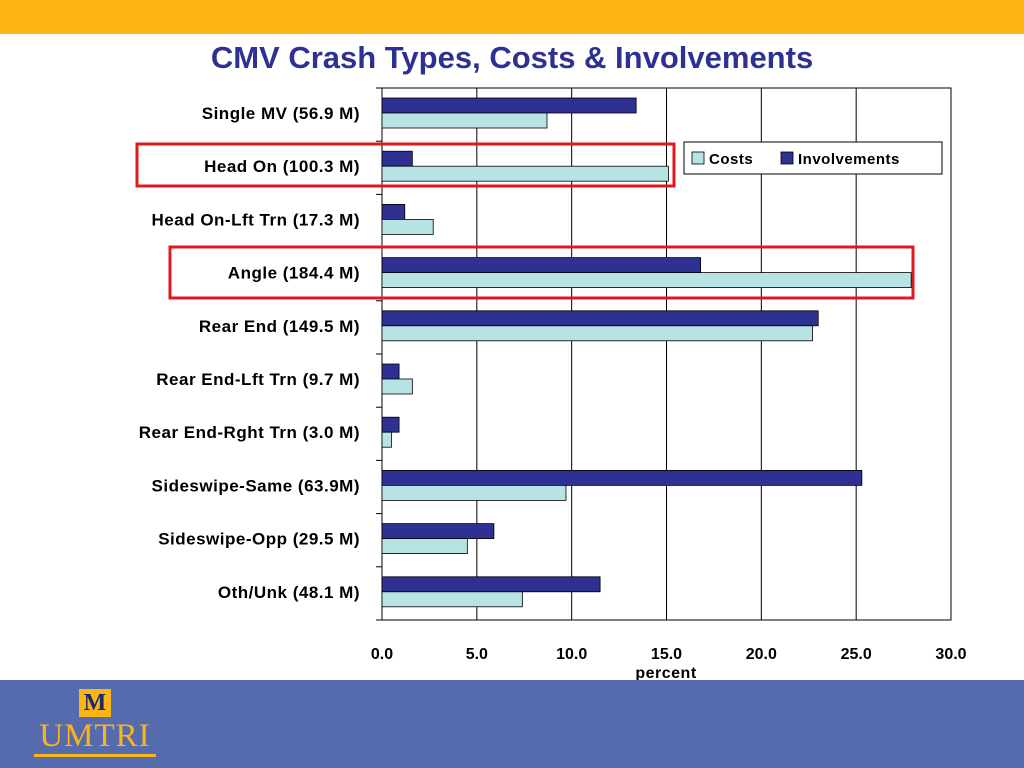 The width and height of the screenshot is (1024, 768). I want to click on category-label: Angle (184.4 M), so click(294, 273).